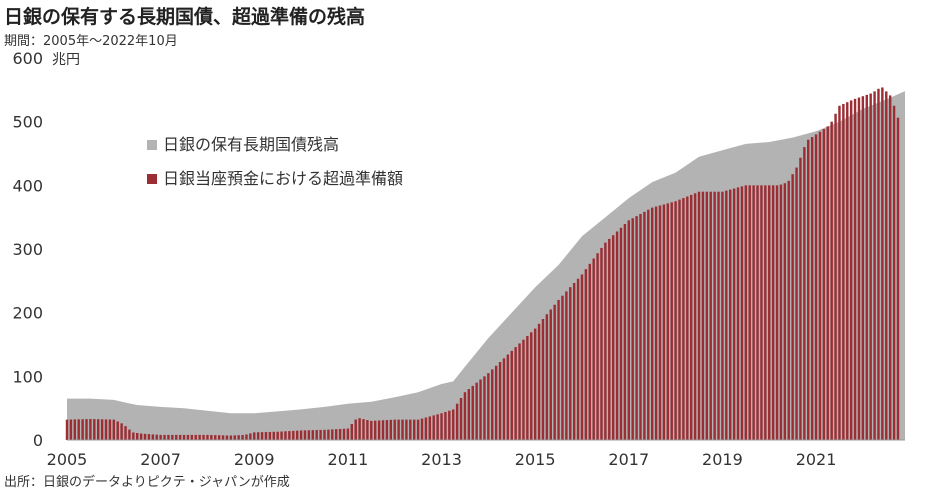 The height and width of the screenshot is (491, 925). Describe the element at coordinates (147, 482) in the screenshot. I see `source-note: 出所：日銀のデータよりピクテ・ジャパンが作成` at that location.